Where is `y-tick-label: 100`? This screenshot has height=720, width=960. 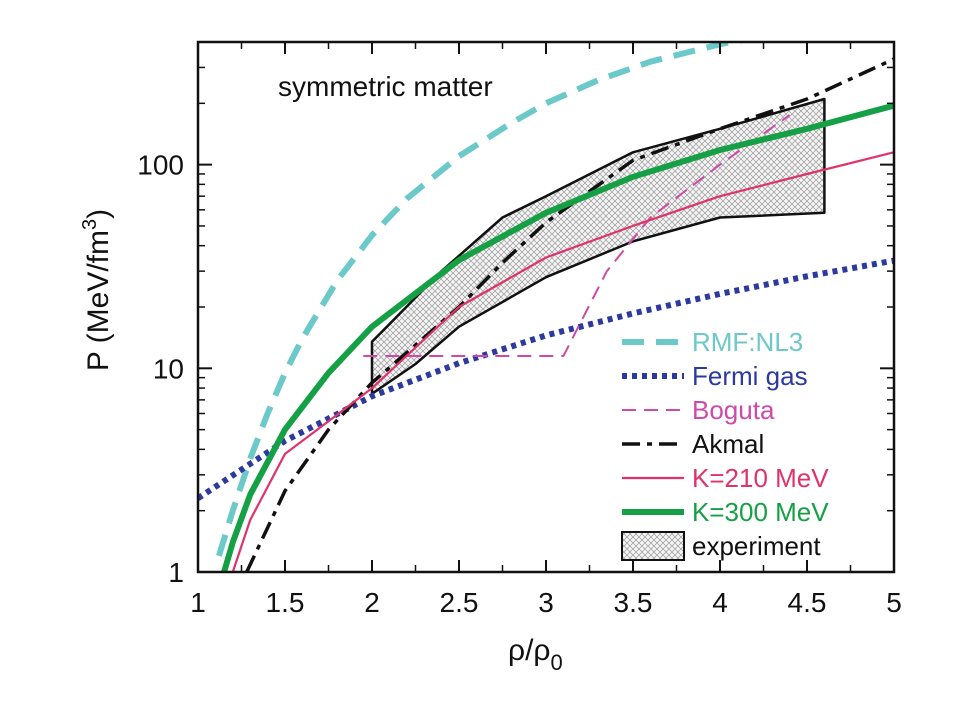 y-tick-label: 100 is located at coordinates (160, 165).